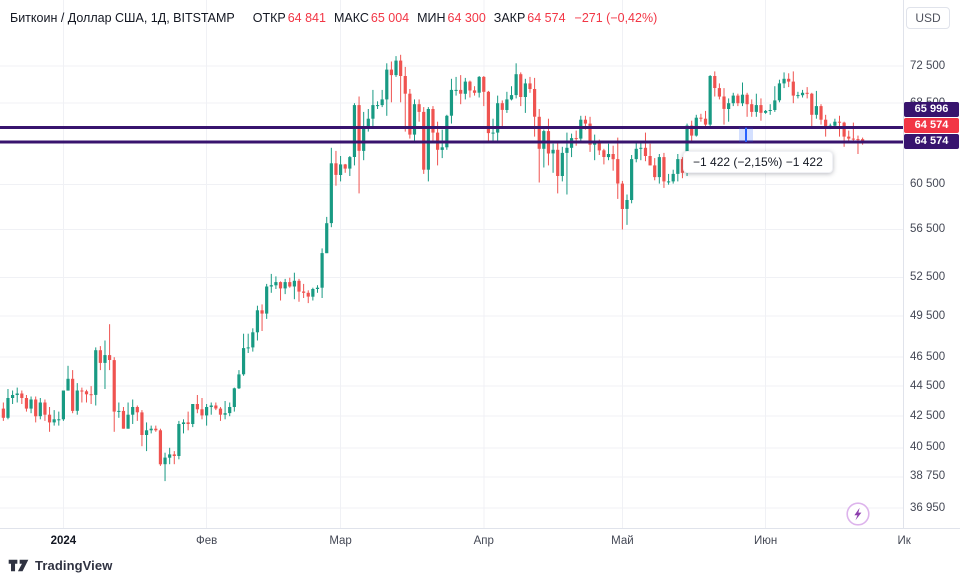 This screenshot has width=960, height=579. What do you see at coordinates (483, 541) in the screenshot?
I see `time-axis-label: Апр` at bounding box center [483, 541].